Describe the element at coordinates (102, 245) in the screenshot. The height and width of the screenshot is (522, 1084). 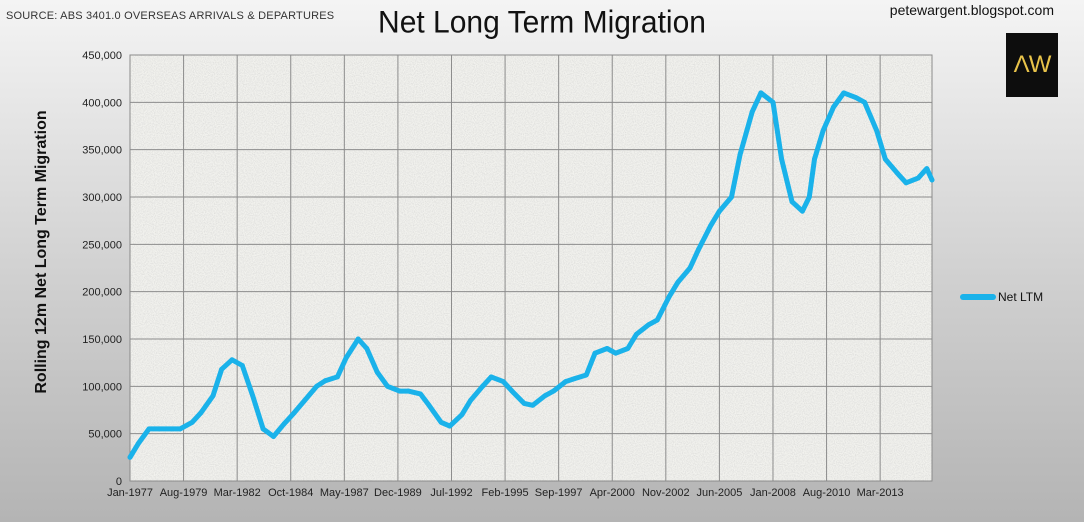
I see `y-tick-label: 250,000` at that location.